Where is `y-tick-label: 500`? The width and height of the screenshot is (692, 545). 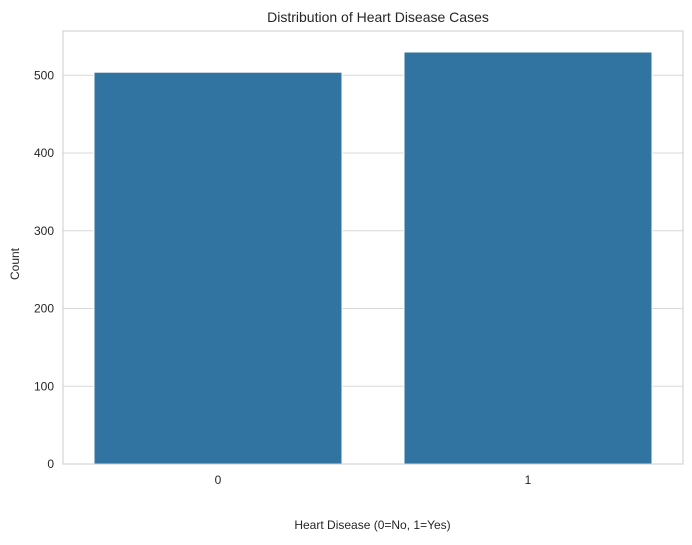
y-tick-label: 500 is located at coordinates (44, 75).